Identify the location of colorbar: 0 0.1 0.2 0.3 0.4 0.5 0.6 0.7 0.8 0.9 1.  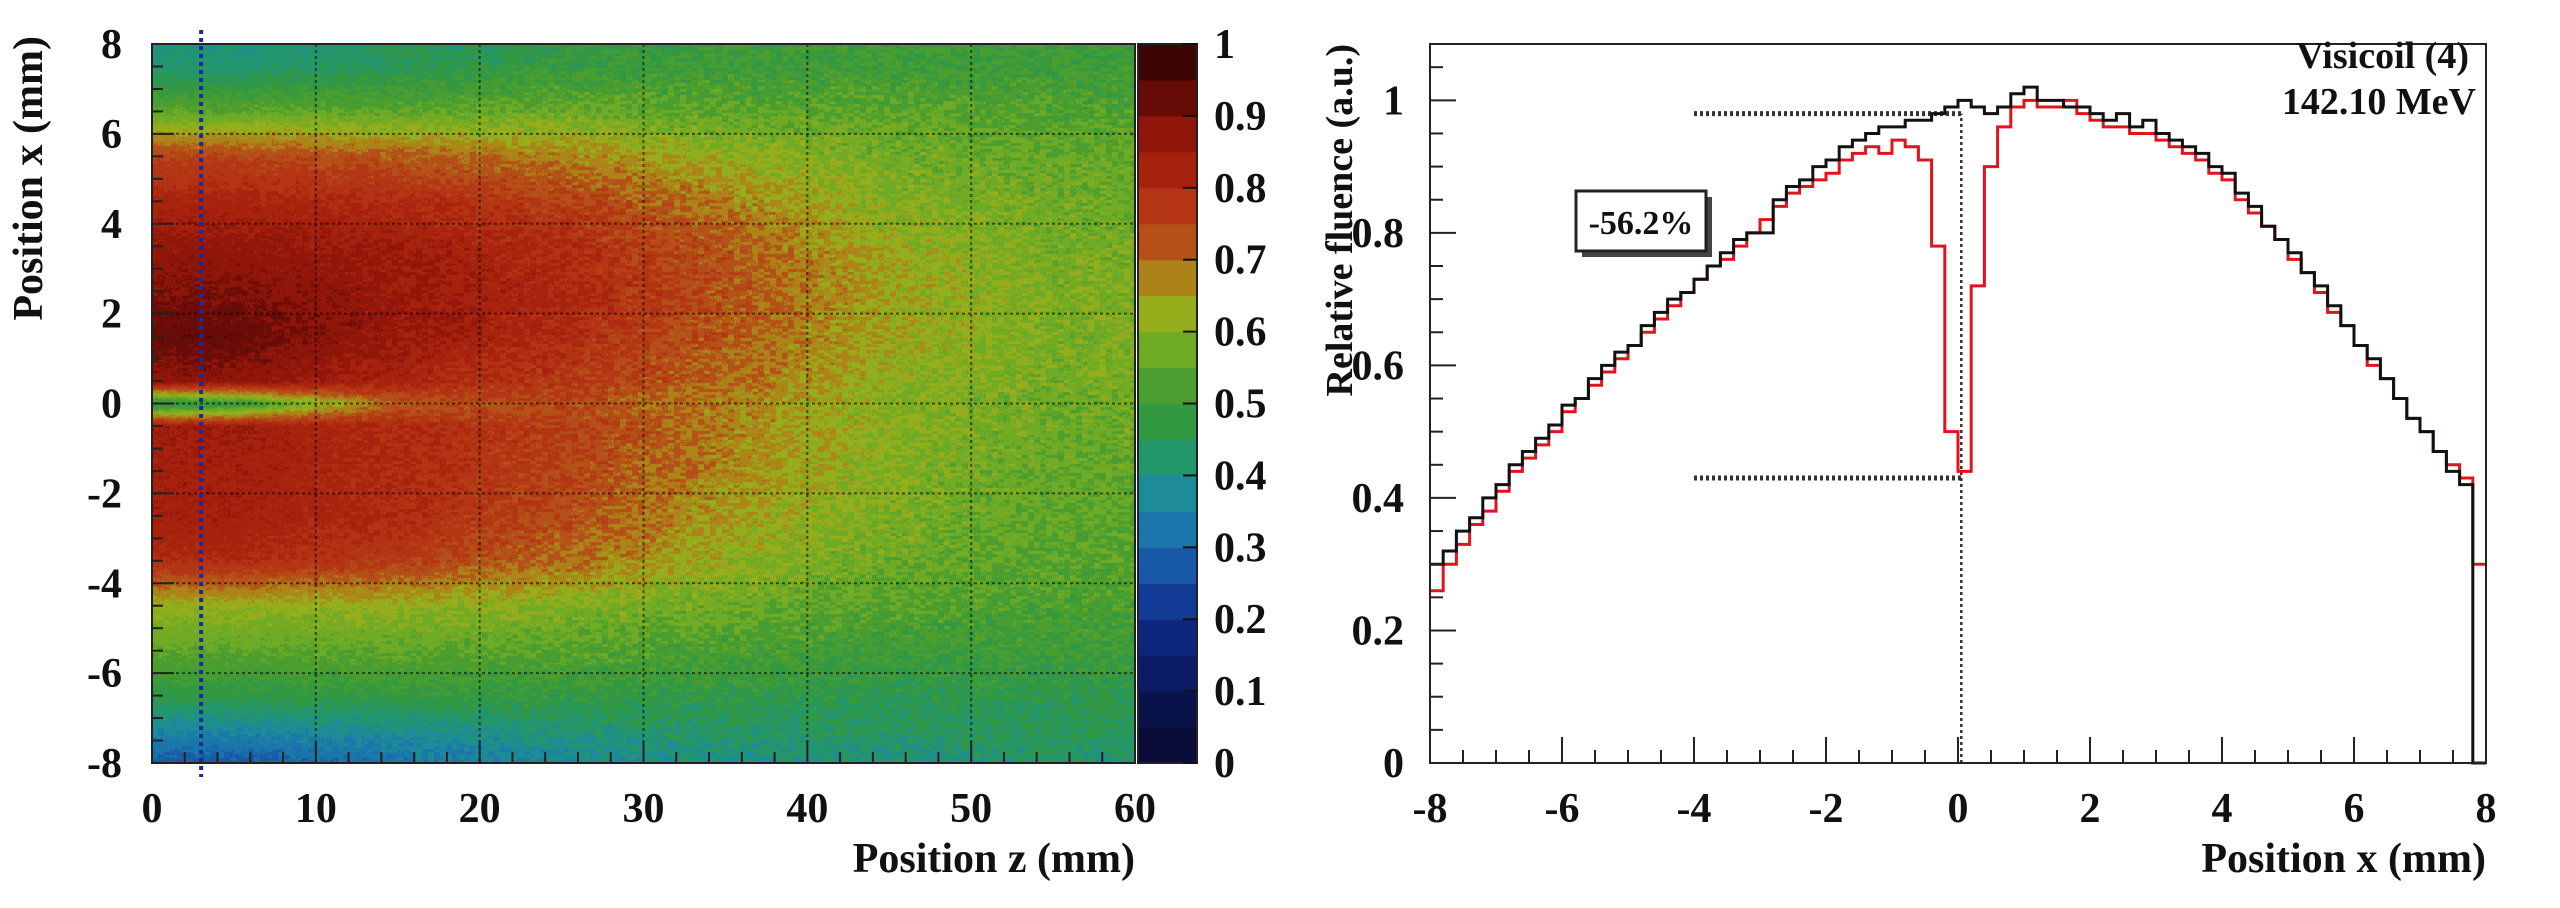
(1202, 404).